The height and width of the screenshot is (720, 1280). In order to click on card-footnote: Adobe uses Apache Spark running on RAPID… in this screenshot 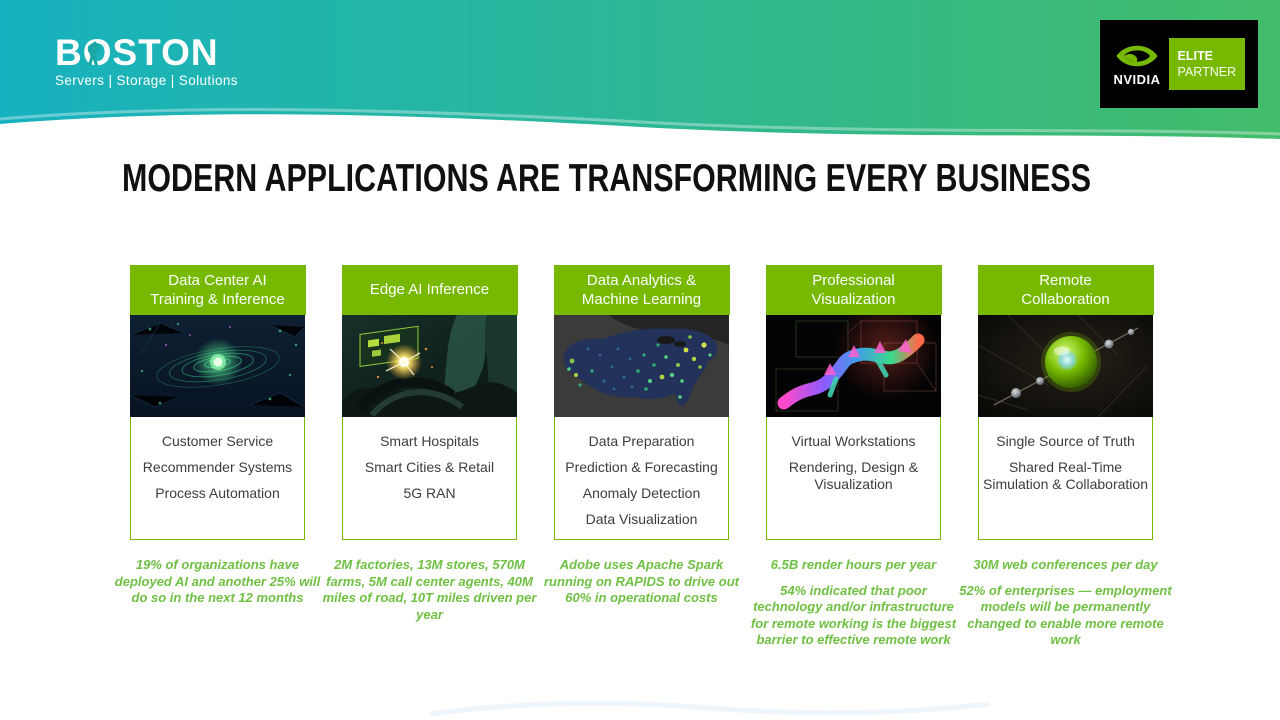, I will do `click(641, 586)`.